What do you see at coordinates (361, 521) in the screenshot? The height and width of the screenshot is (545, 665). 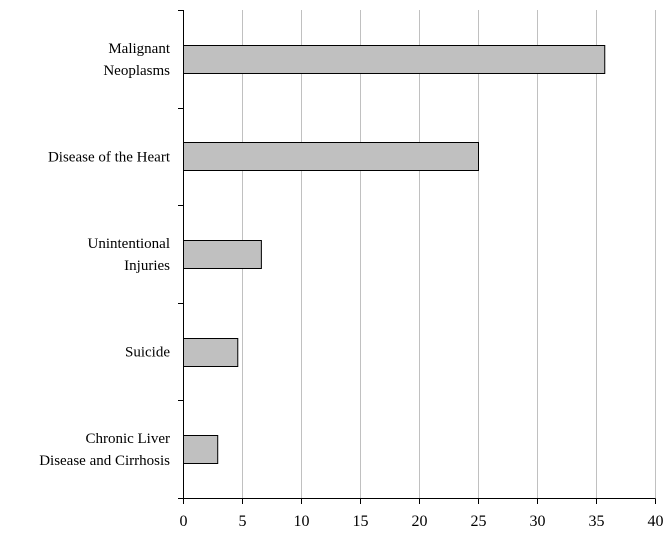 I see `x-tick-label-15: 15` at bounding box center [361, 521].